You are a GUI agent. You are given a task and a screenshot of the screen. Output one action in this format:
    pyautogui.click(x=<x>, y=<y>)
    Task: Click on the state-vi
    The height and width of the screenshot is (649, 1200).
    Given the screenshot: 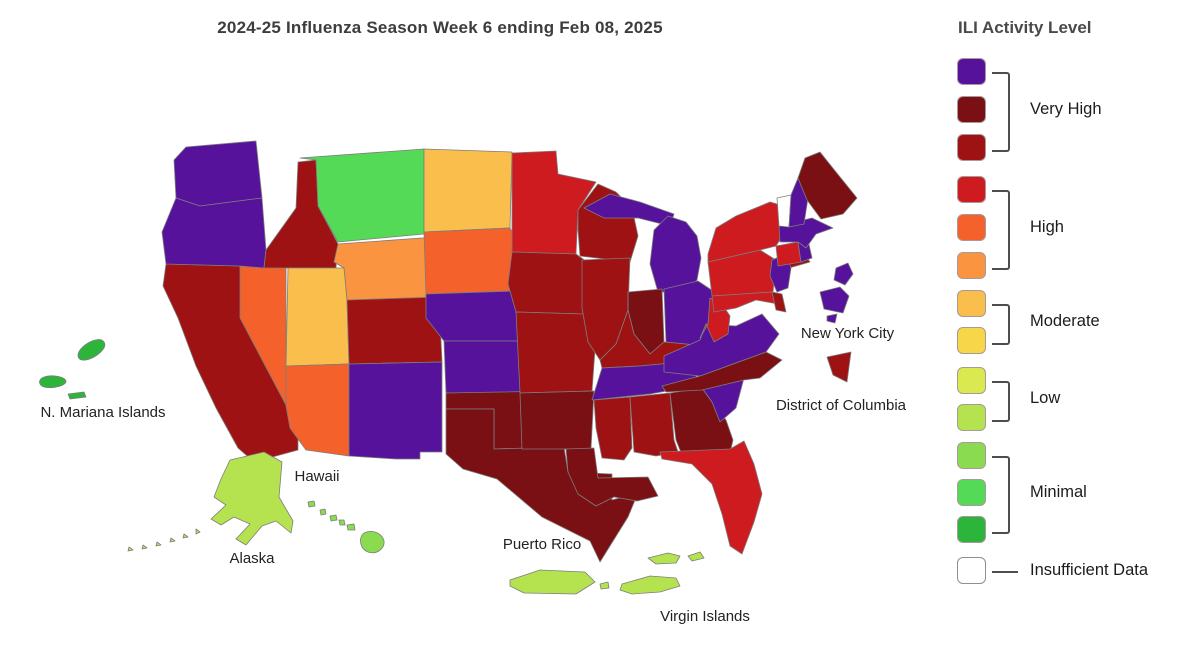 What is the action you would take?
    pyautogui.click(x=662, y=573)
    